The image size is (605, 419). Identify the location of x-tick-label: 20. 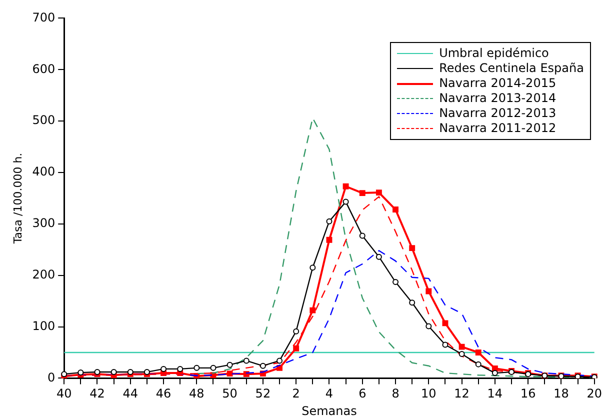
(594, 393).